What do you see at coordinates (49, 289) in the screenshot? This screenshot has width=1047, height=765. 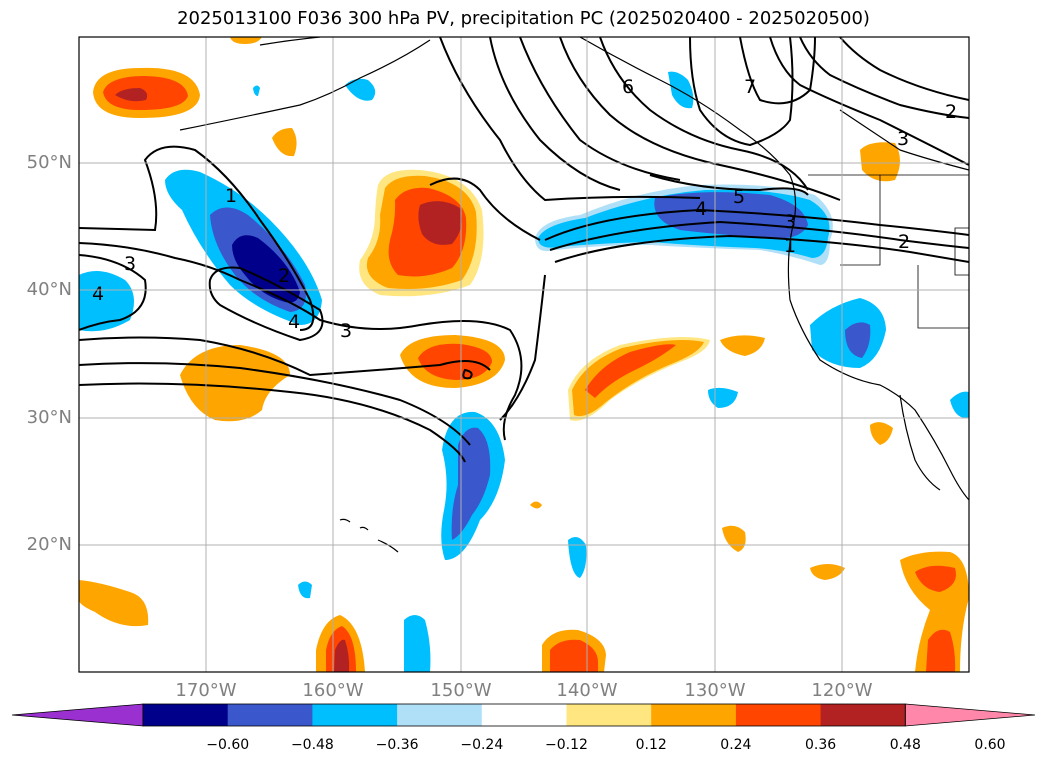 I see `lat-label: 40°N` at bounding box center [49, 289].